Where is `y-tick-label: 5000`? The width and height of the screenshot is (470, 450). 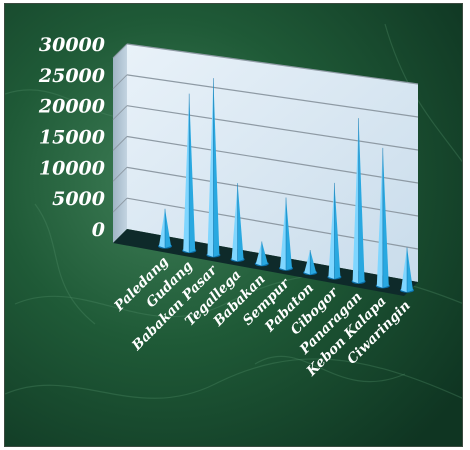
y-tick-label: 5000 is located at coordinates (78, 199).